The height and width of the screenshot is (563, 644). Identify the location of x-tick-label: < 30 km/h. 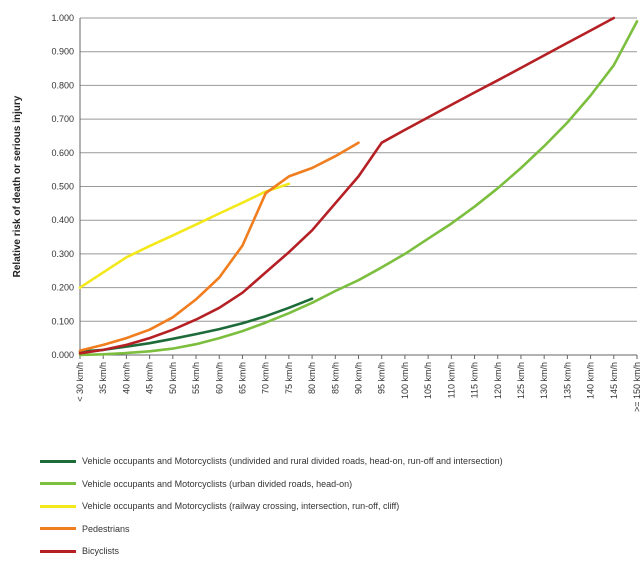
(80, 382).